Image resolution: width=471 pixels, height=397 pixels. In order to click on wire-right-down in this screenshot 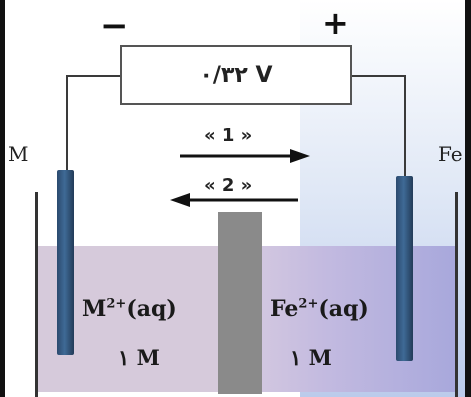, I will do `click(405, 128)`.